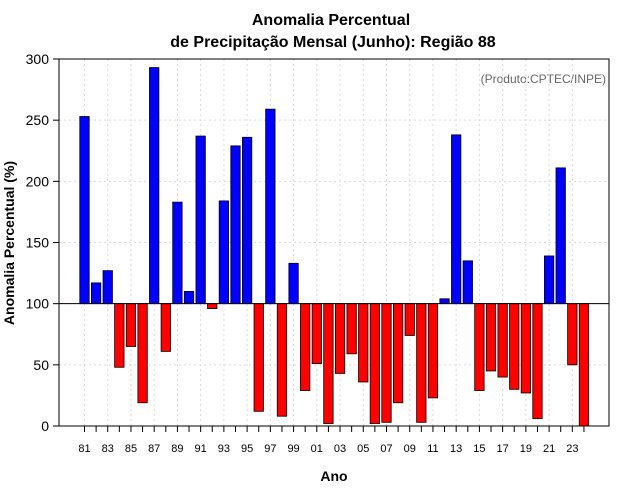  Describe the element at coordinates (154, 449) in the screenshot. I see `x-tick-label-87: 87` at that location.